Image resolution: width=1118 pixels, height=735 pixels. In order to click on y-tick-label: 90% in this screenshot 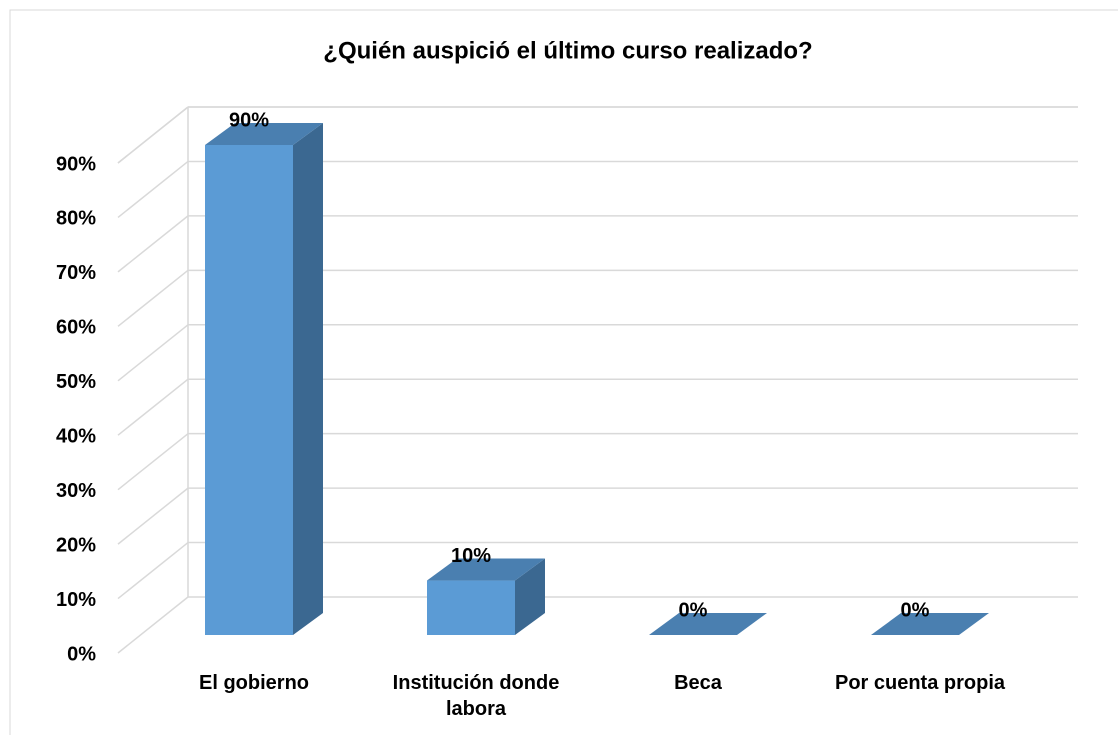, I will do `click(76, 164)`.